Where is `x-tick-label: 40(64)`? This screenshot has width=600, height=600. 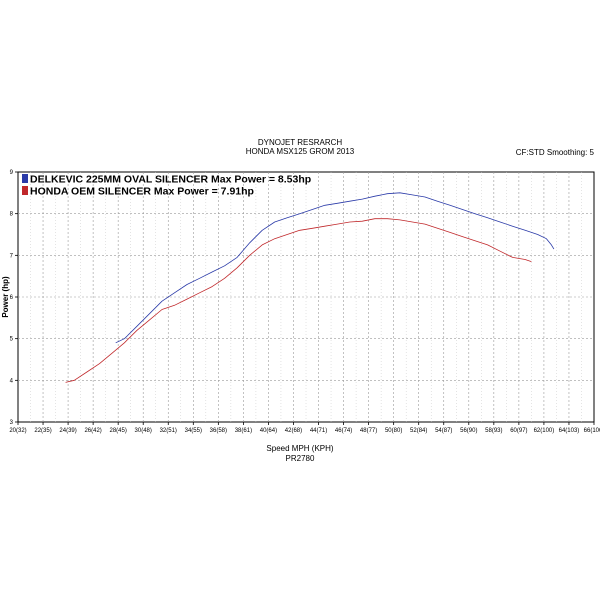
x-tick-label: 40(64) is located at coordinates (268, 431).